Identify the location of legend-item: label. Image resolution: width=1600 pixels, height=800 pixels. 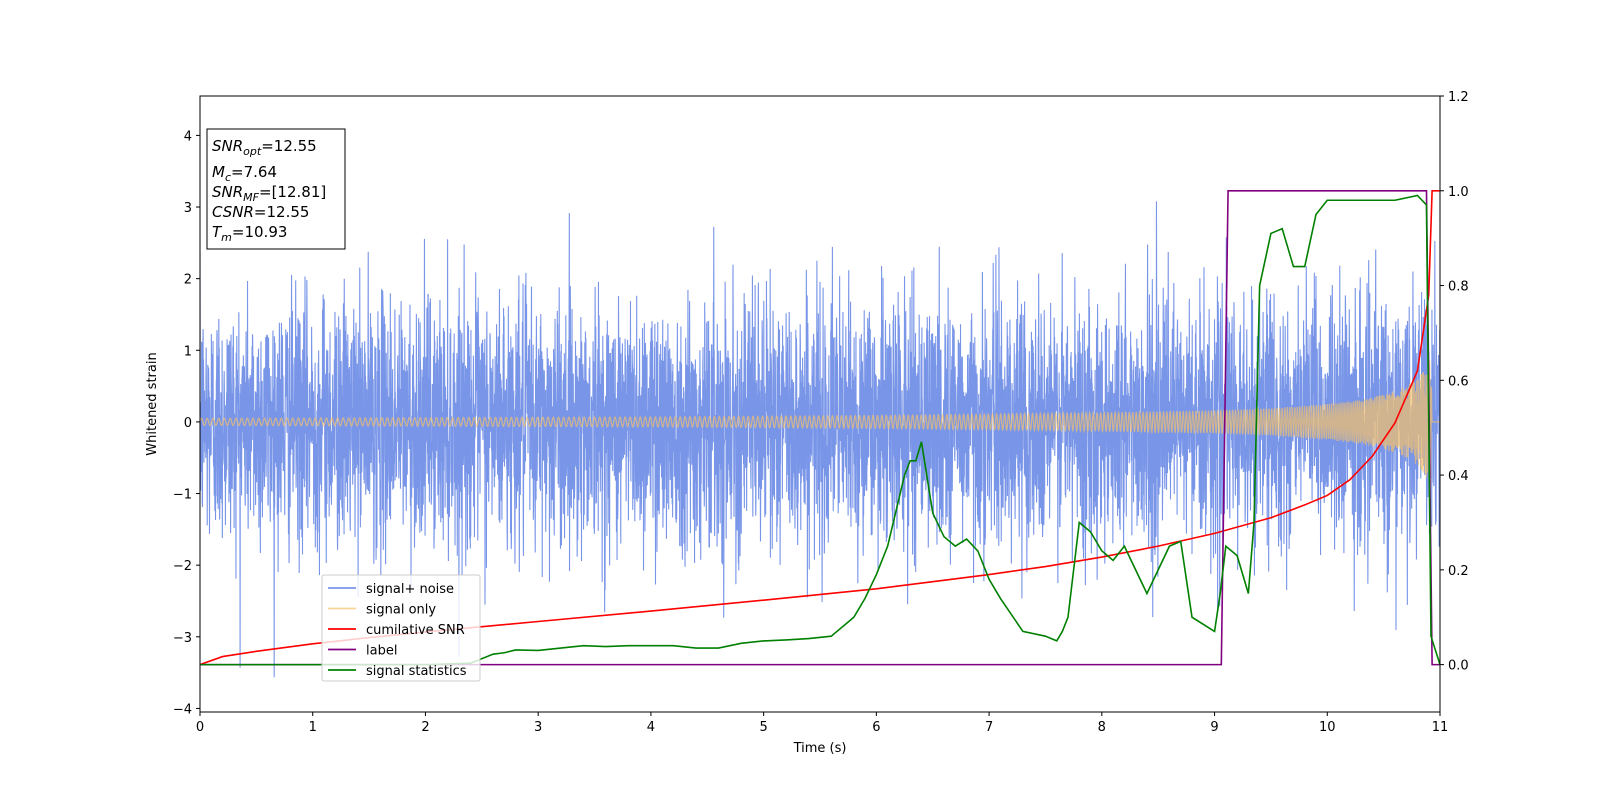
(362, 651).